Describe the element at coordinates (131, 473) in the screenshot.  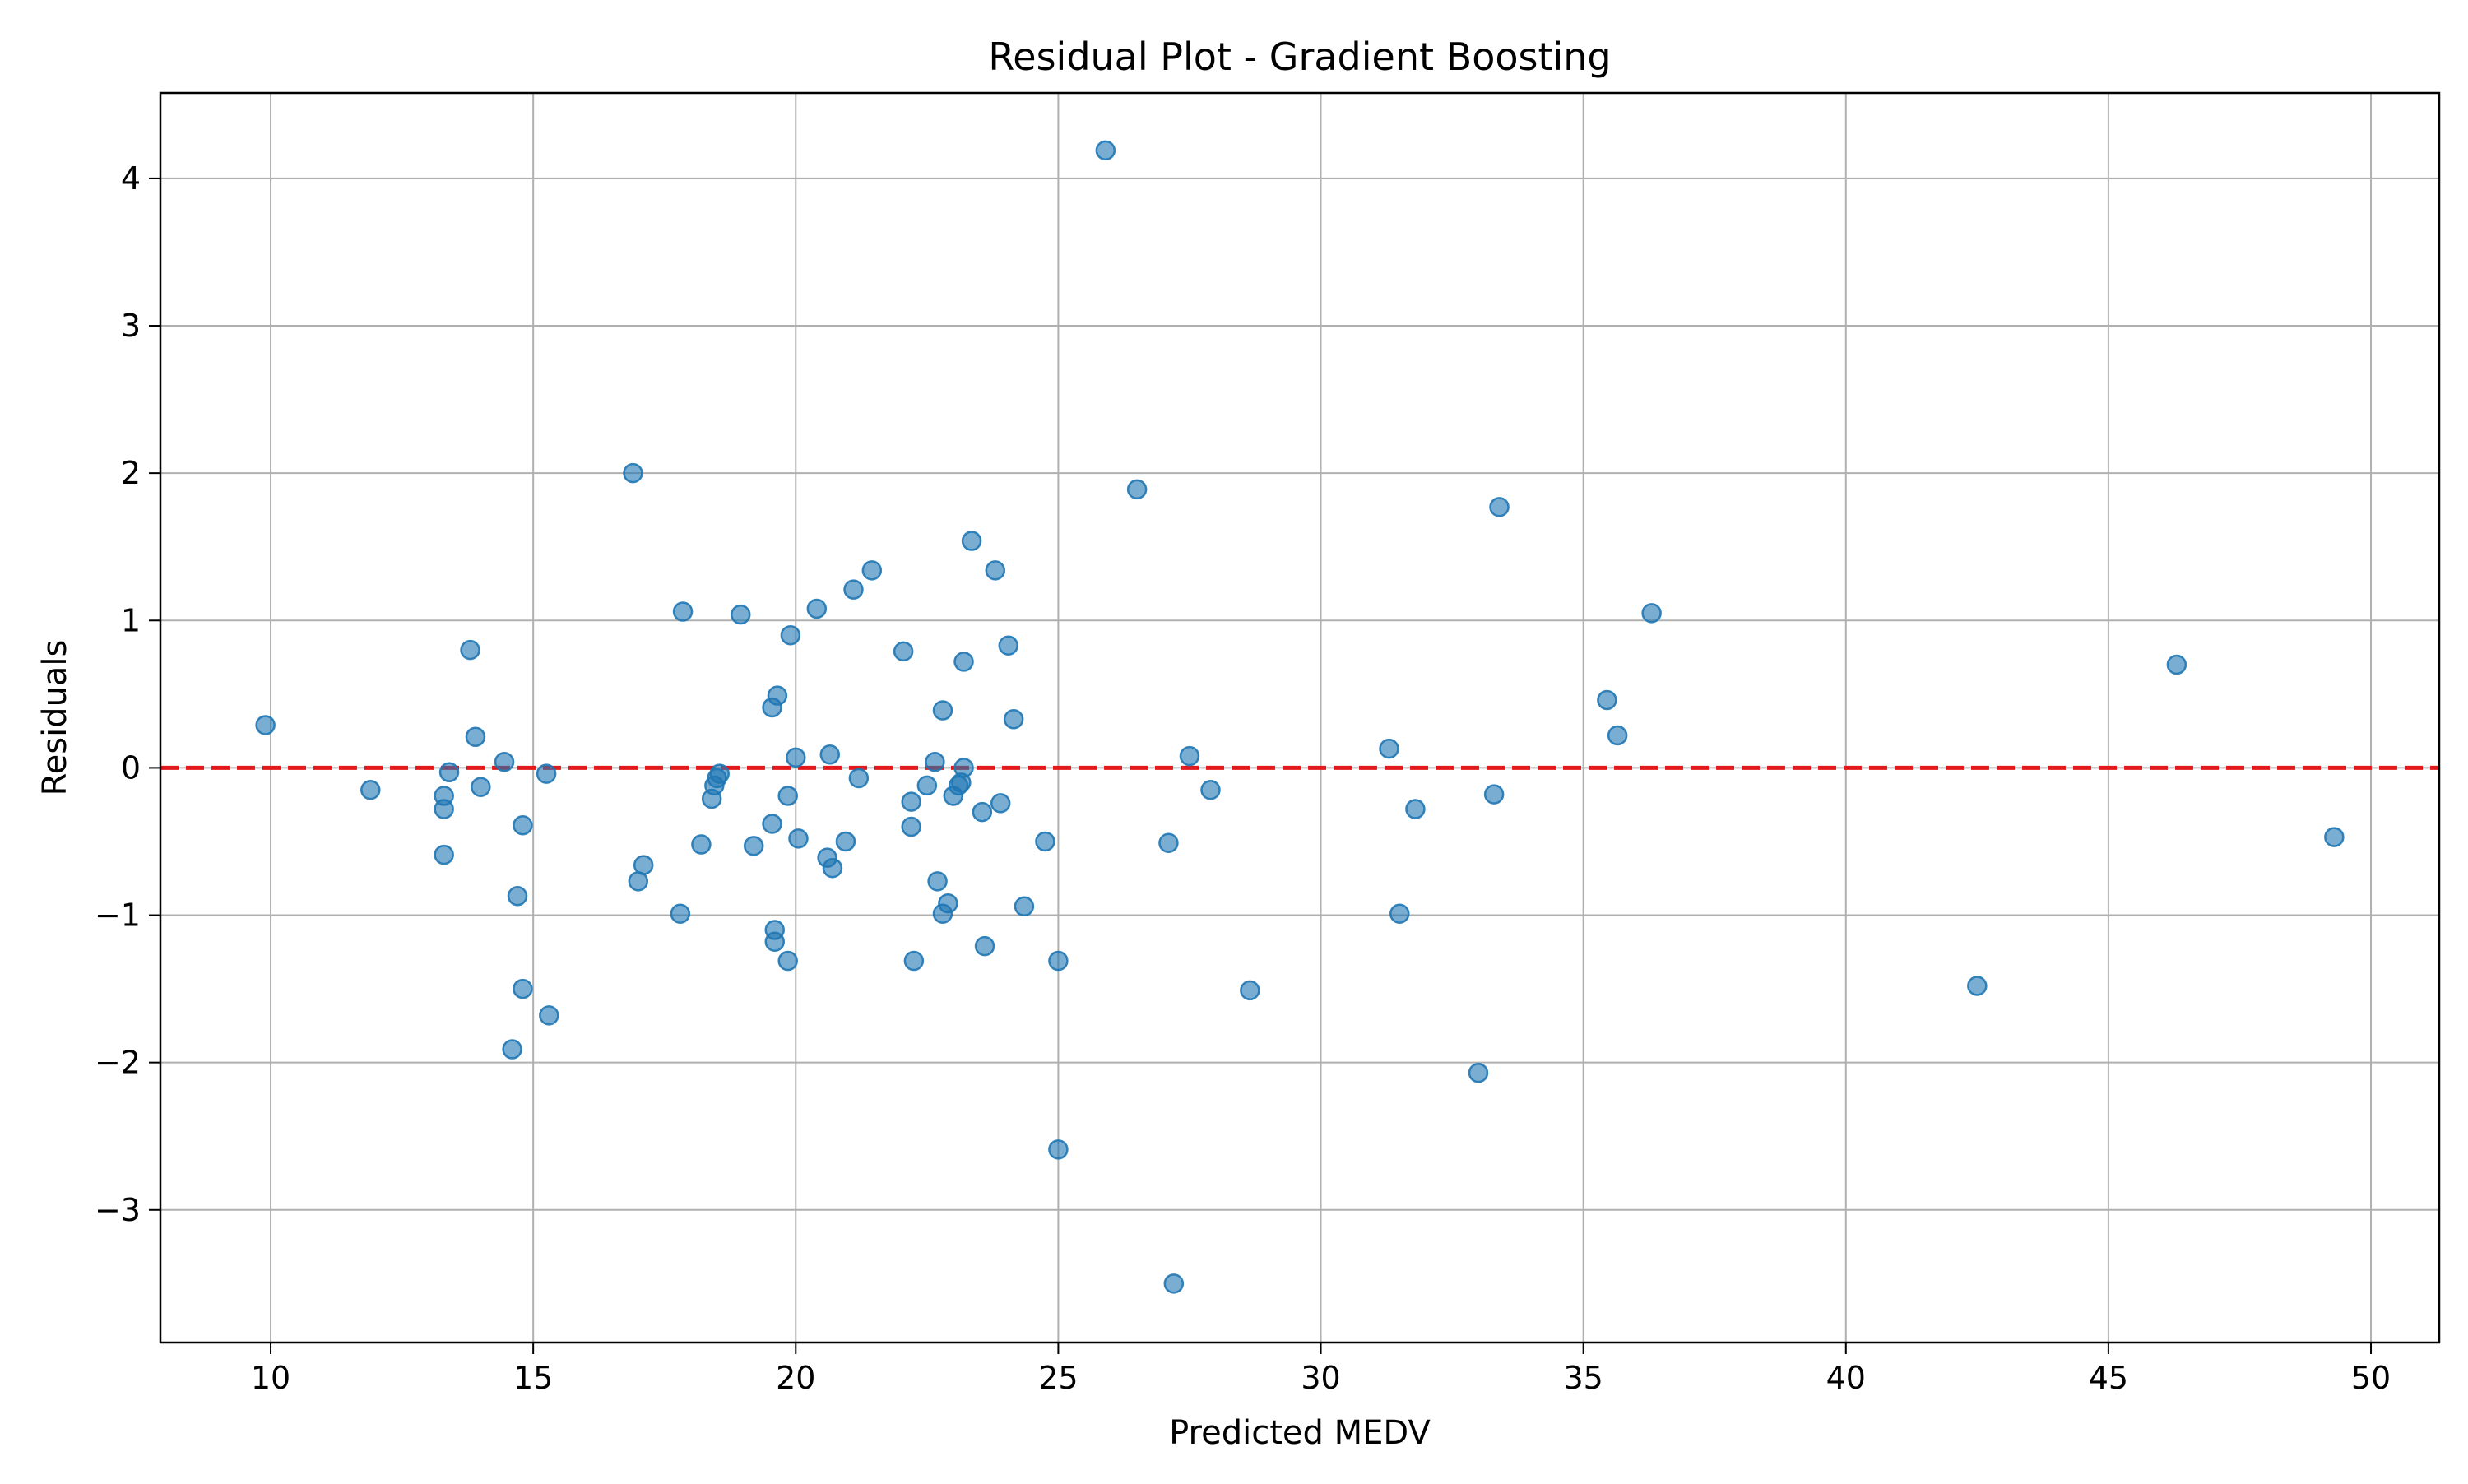
I see `y-tick-label: 2` at that location.